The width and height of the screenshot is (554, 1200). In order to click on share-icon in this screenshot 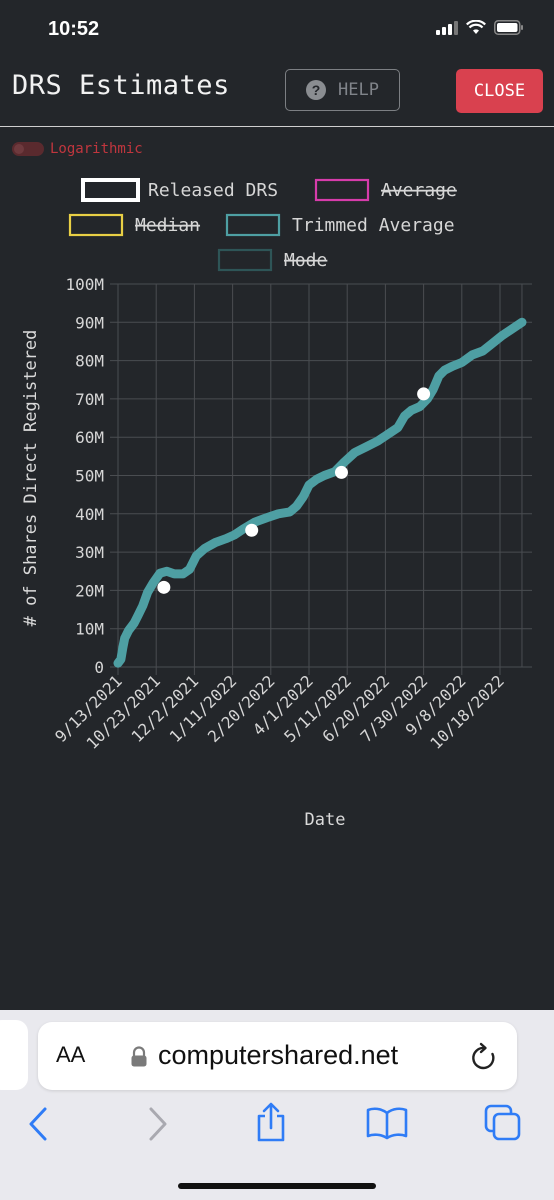, I will do `click(271, 1122)`.